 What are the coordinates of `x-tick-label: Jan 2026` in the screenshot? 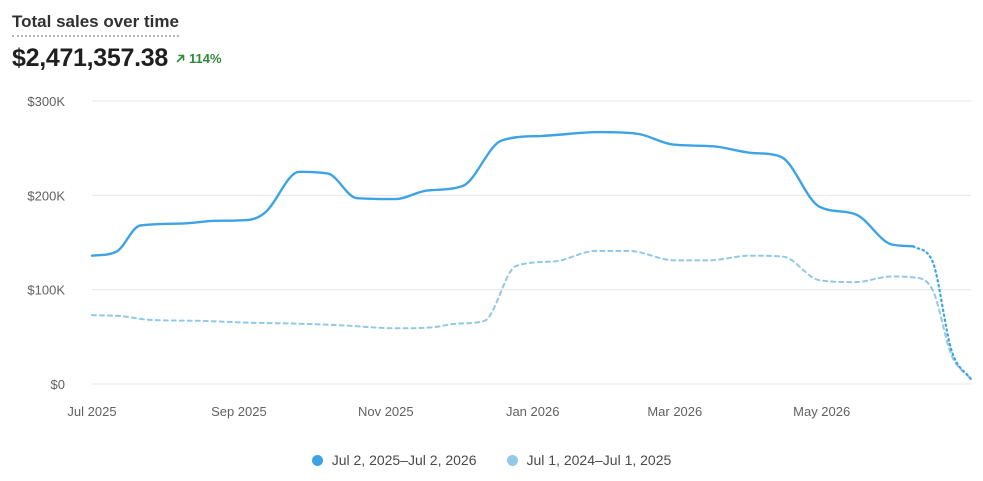 It's located at (533, 411).